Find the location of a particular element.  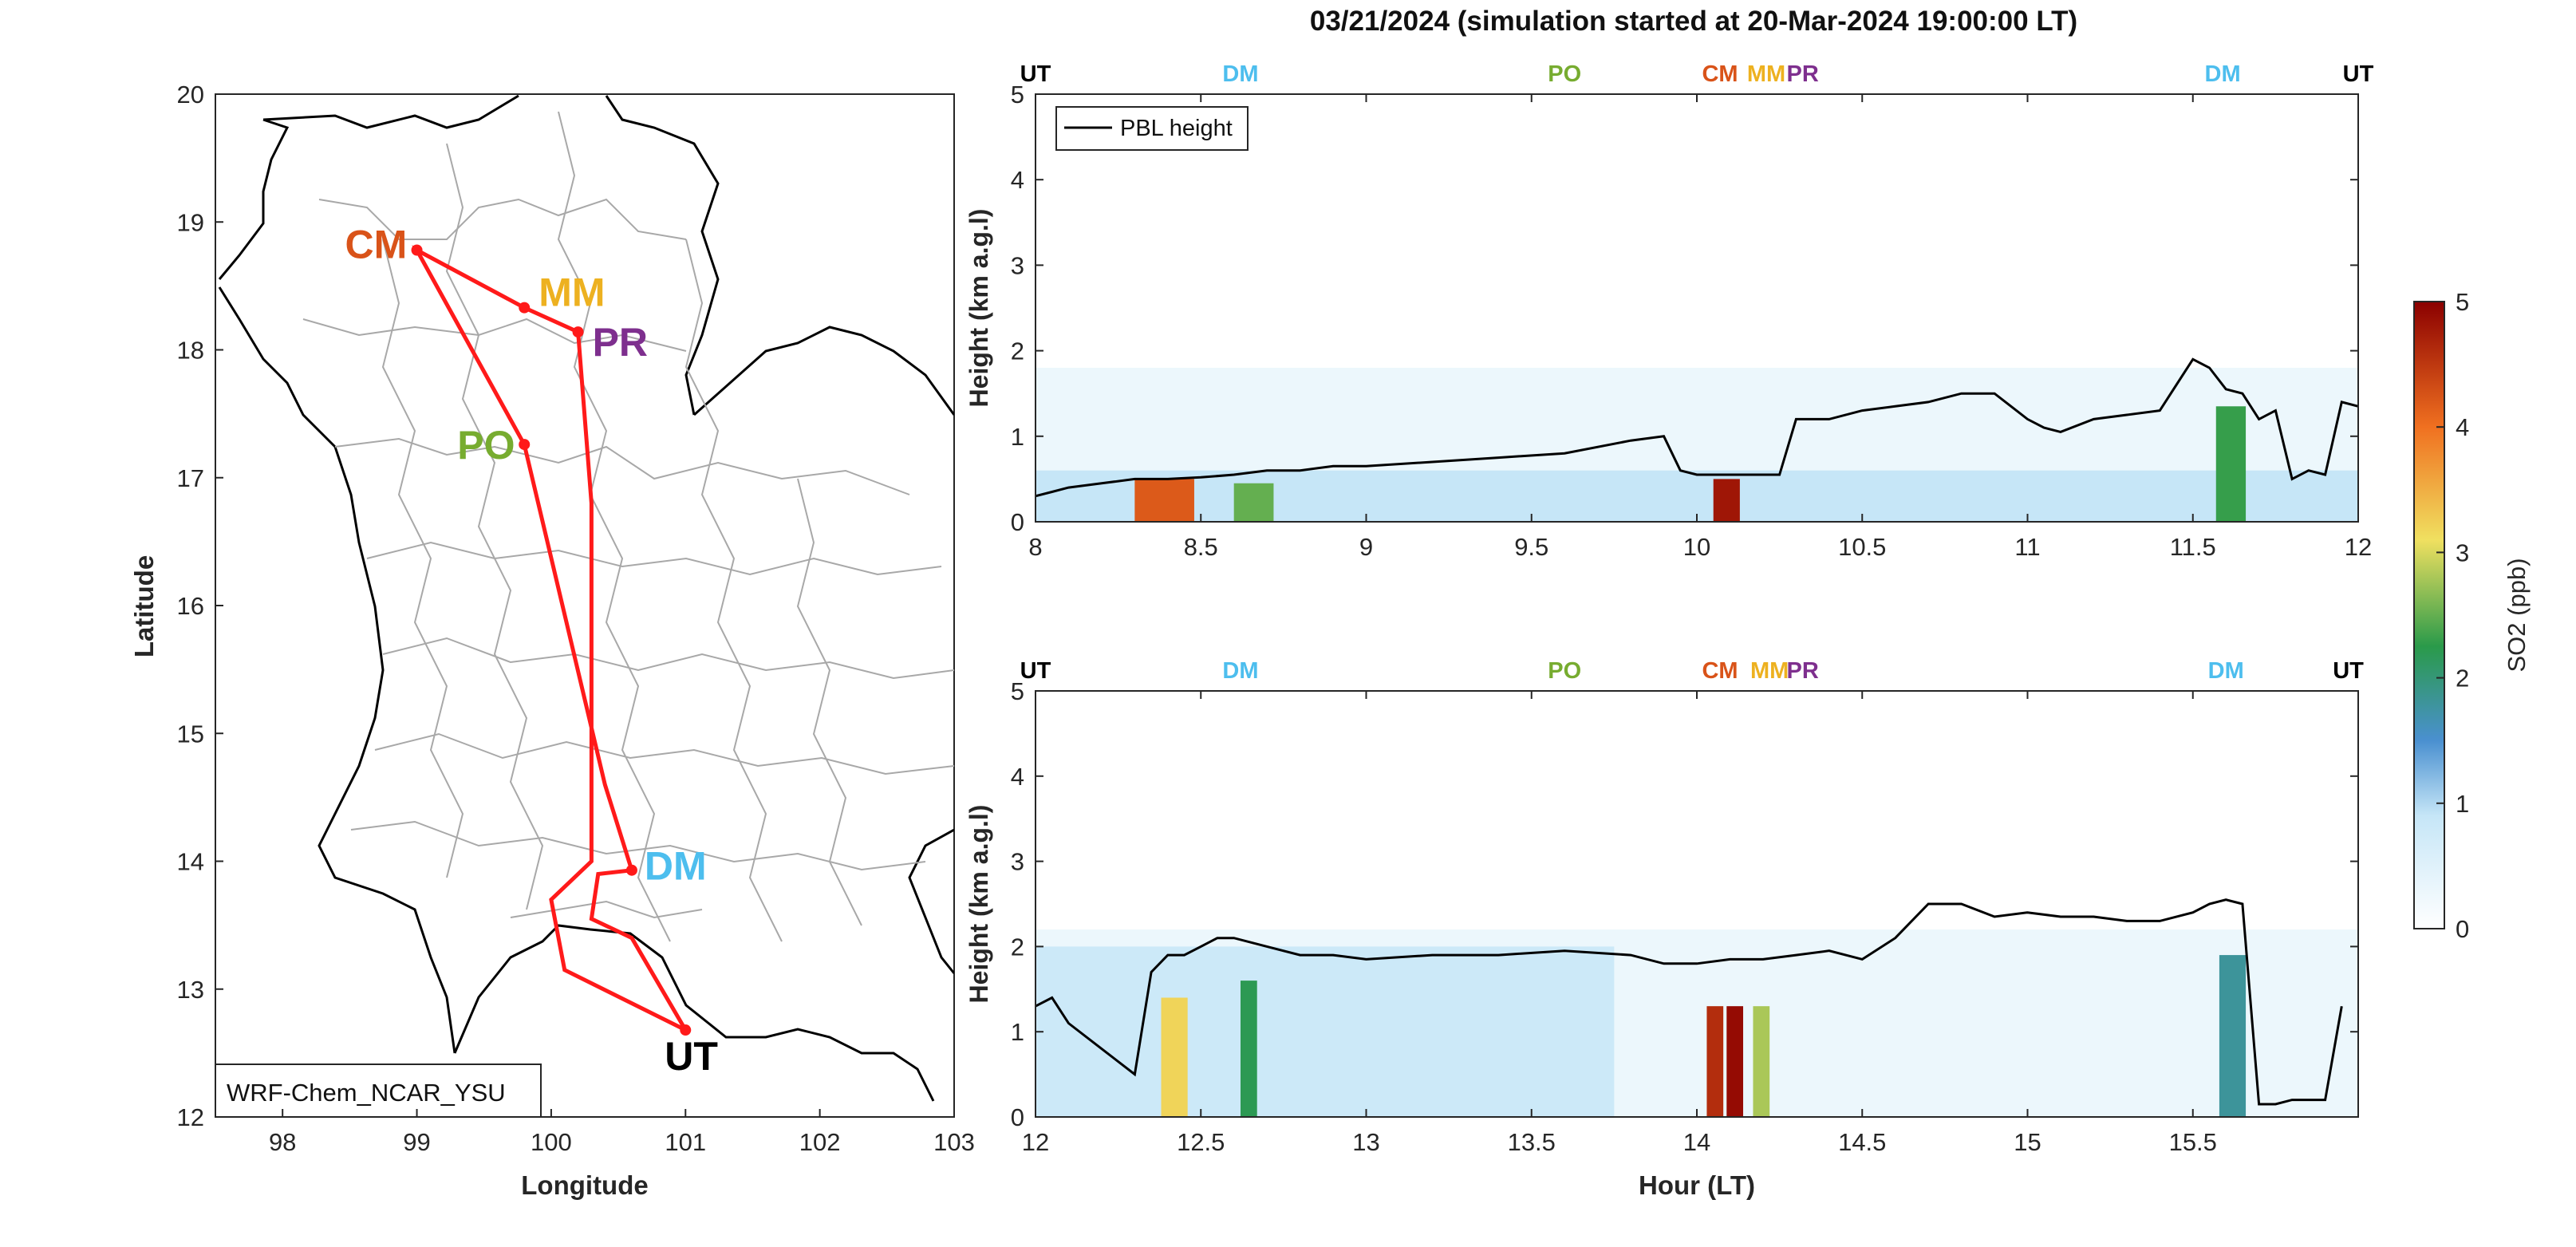

site-markers: CM MM PR PO DM UT is located at coordinates (532, 651).